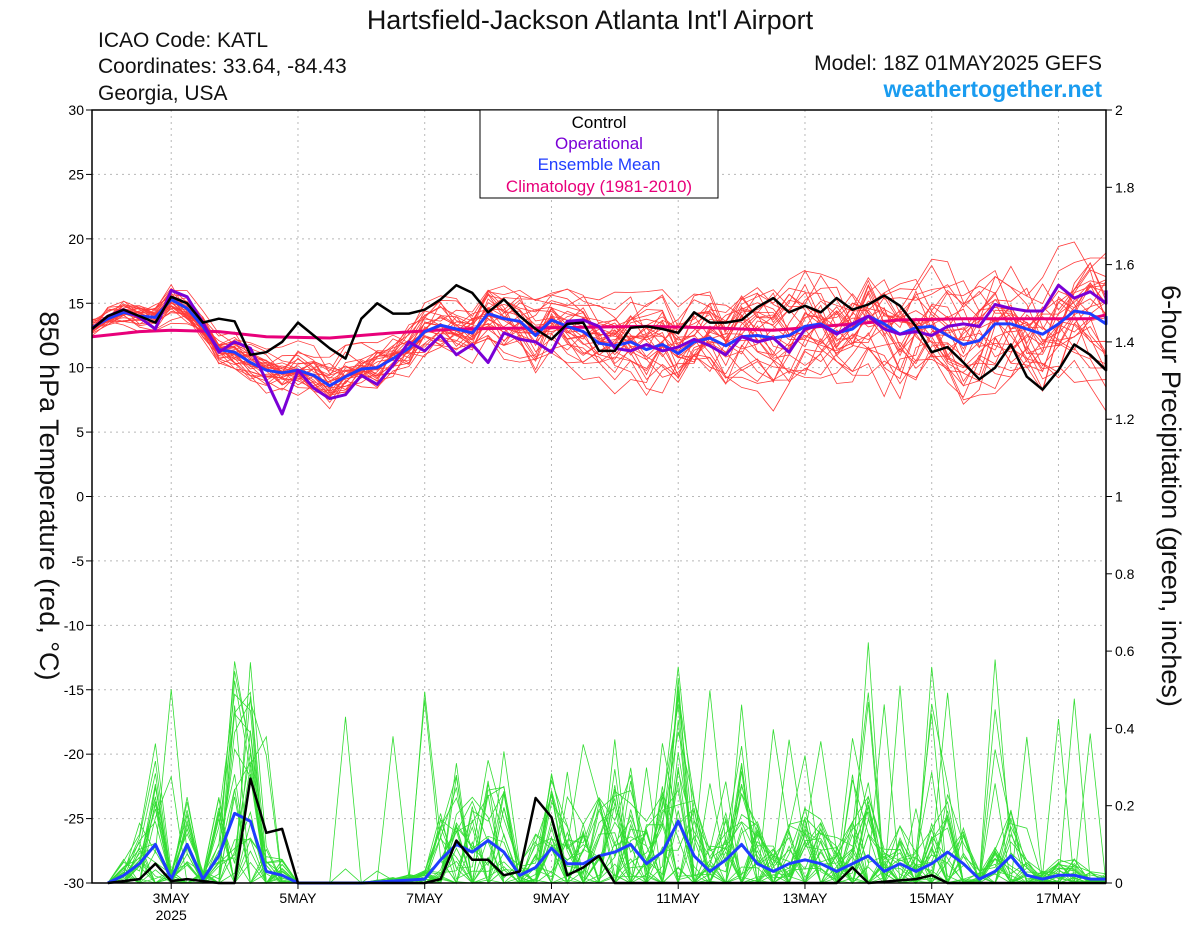 This screenshot has width=1200, height=927. What do you see at coordinates (1171, 496) in the screenshot?
I see `right-axis-title: 6-hour Precipitation (green, inches)` at bounding box center [1171, 496].